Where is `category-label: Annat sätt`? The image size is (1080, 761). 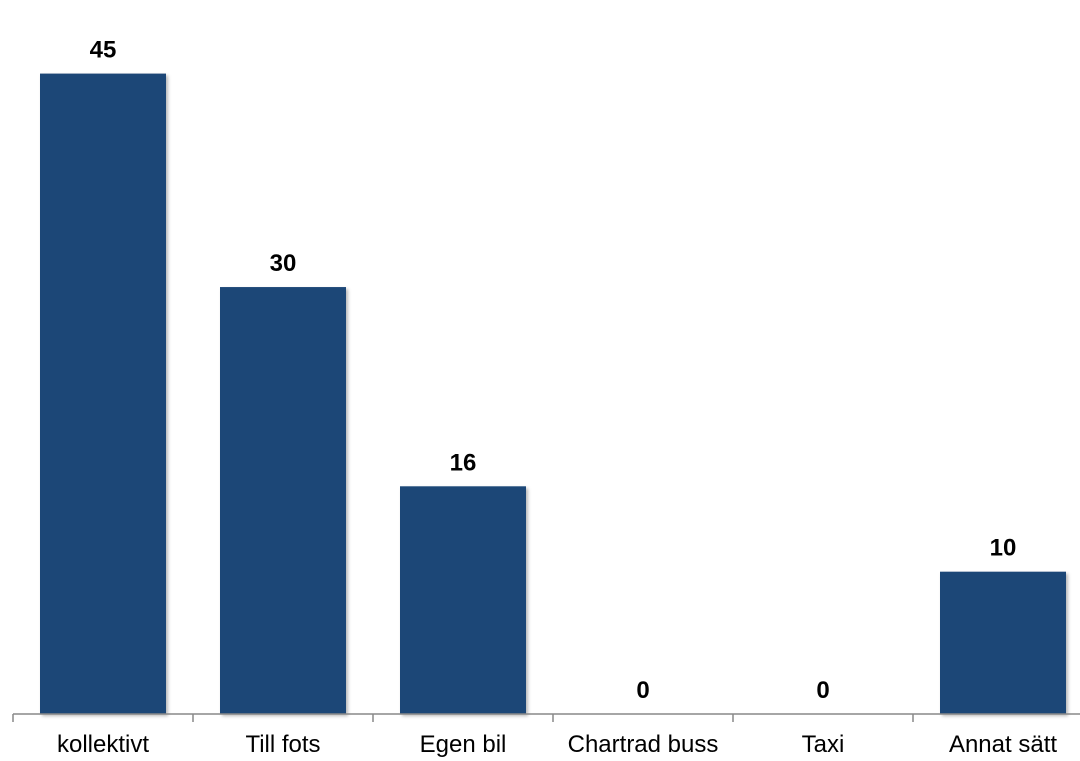
category-label: Annat sätt is located at coordinates (1003, 744).